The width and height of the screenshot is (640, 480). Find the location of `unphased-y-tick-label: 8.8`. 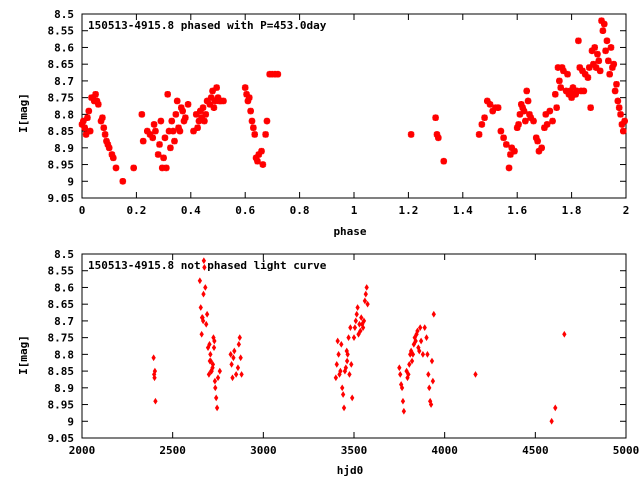

unphased-y-tick-label: 8.8 is located at coordinates (64, 354).